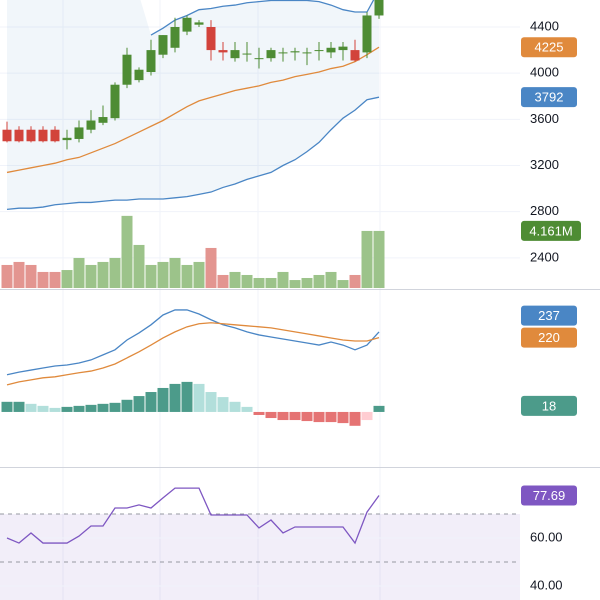  Describe the element at coordinates (546, 584) in the screenshot. I see `y-tick-label: 40.00` at that location.